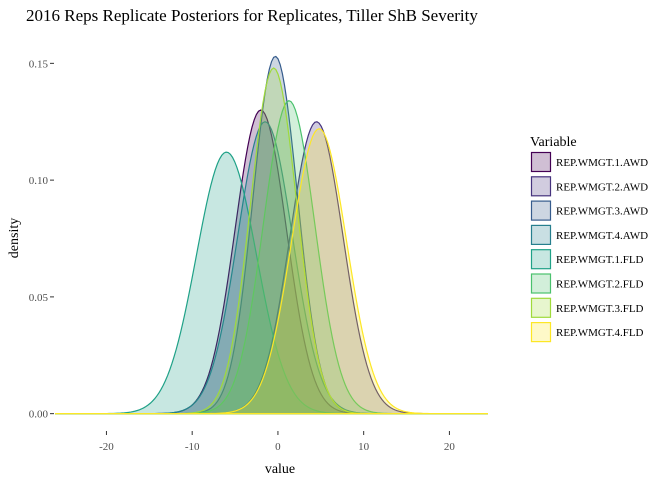 The image size is (672, 480). What do you see at coordinates (553, 142) in the screenshot?
I see `legend-title: Variable` at bounding box center [553, 142].